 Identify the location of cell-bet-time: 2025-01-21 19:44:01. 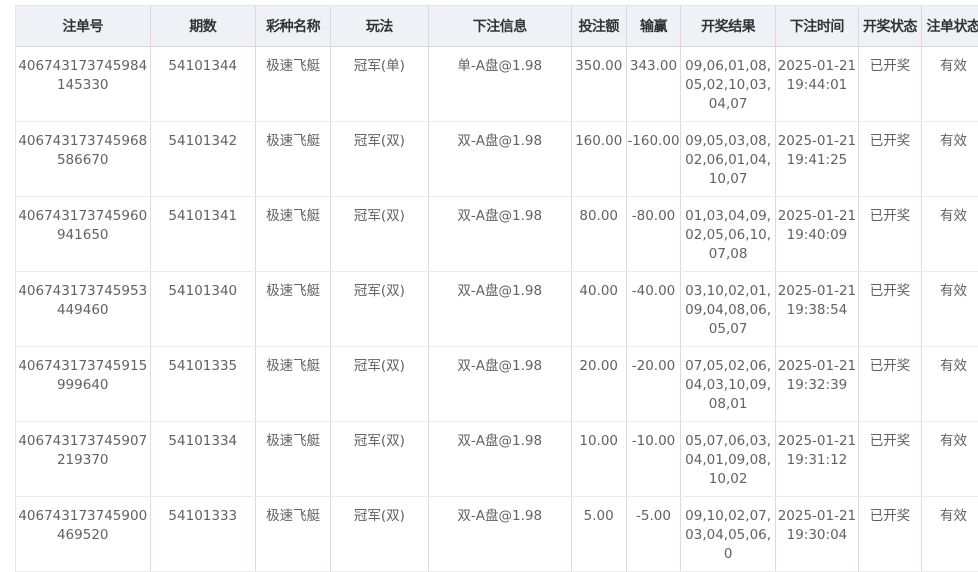
(817, 84).